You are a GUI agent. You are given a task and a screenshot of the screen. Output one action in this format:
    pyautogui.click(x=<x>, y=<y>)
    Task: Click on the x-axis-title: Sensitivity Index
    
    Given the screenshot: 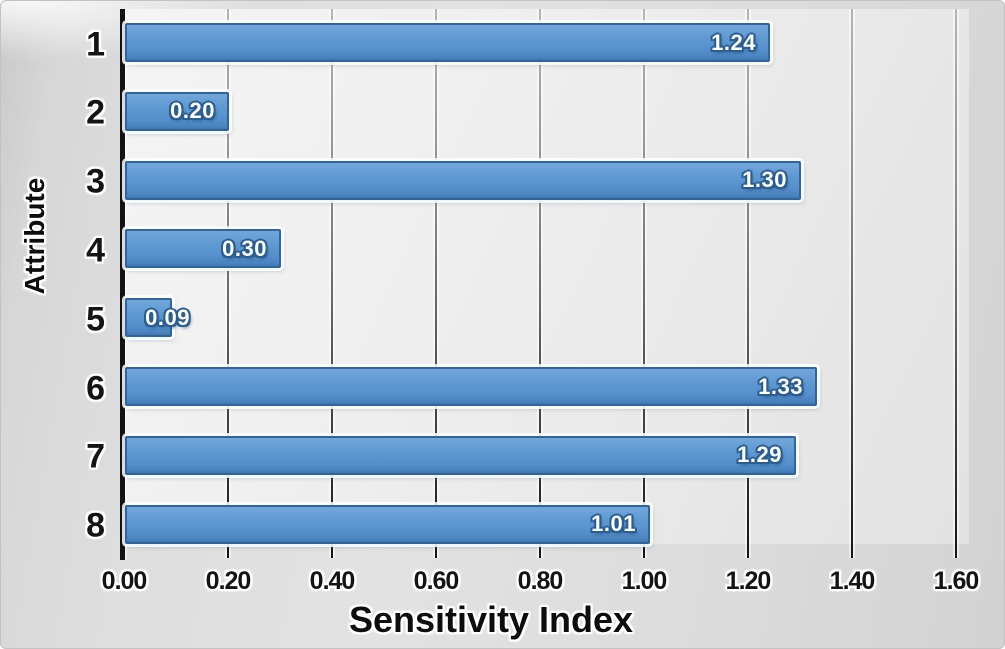 What is the action you would take?
    pyautogui.click(x=491, y=619)
    